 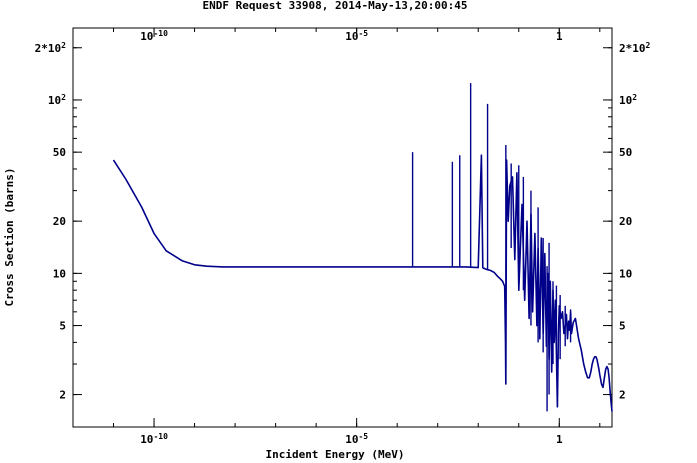 I want to click on y-tick-label-right: 10, so click(x=625, y=273).